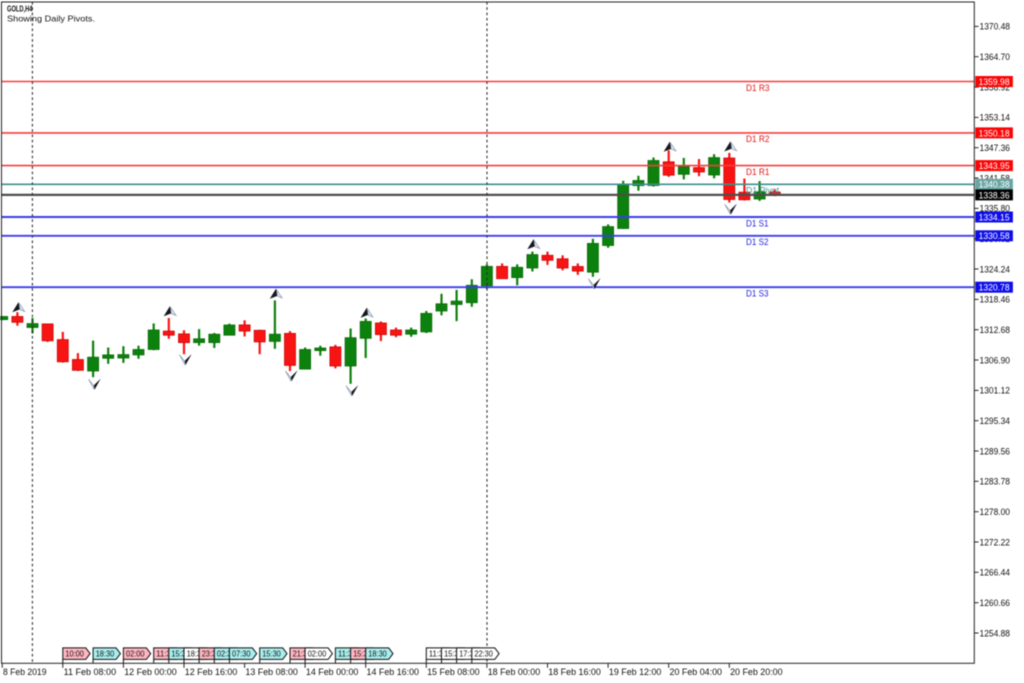 Image resolution: width=1024 pixels, height=683 pixels. What do you see at coordinates (226, 654) in the screenshot?
I see `svg-text: 02:30` at bounding box center [226, 654].